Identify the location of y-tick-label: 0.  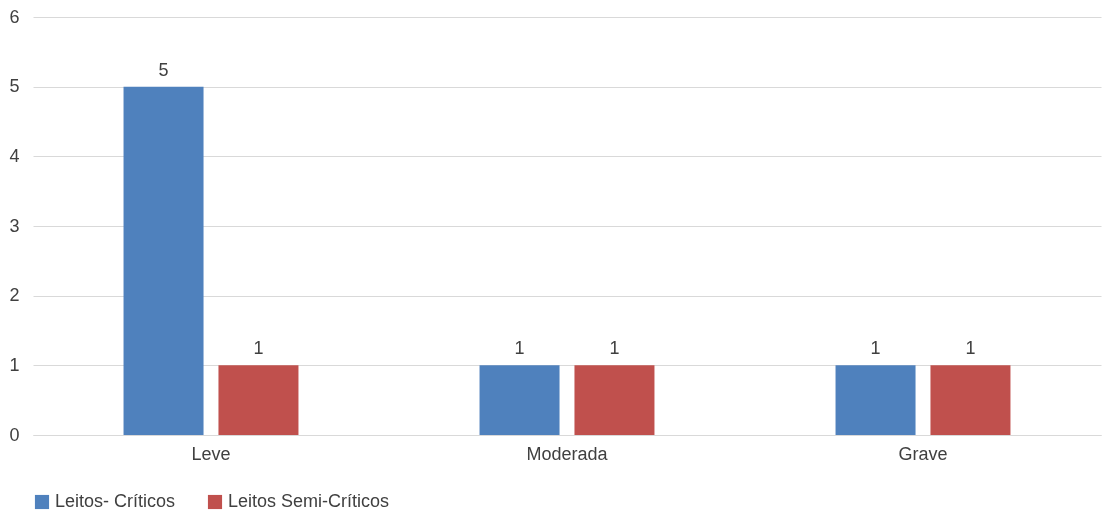
(14, 434).